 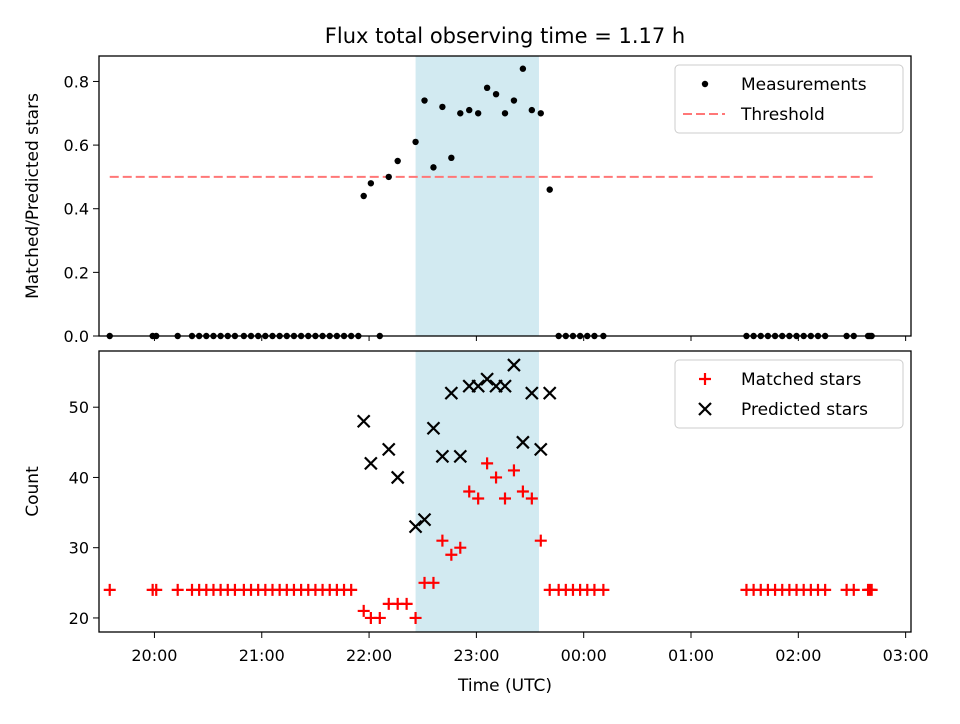 What do you see at coordinates (801, 380) in the screenshot?
I see `legend-label: Matched stars` at bounding box center [801, 380].